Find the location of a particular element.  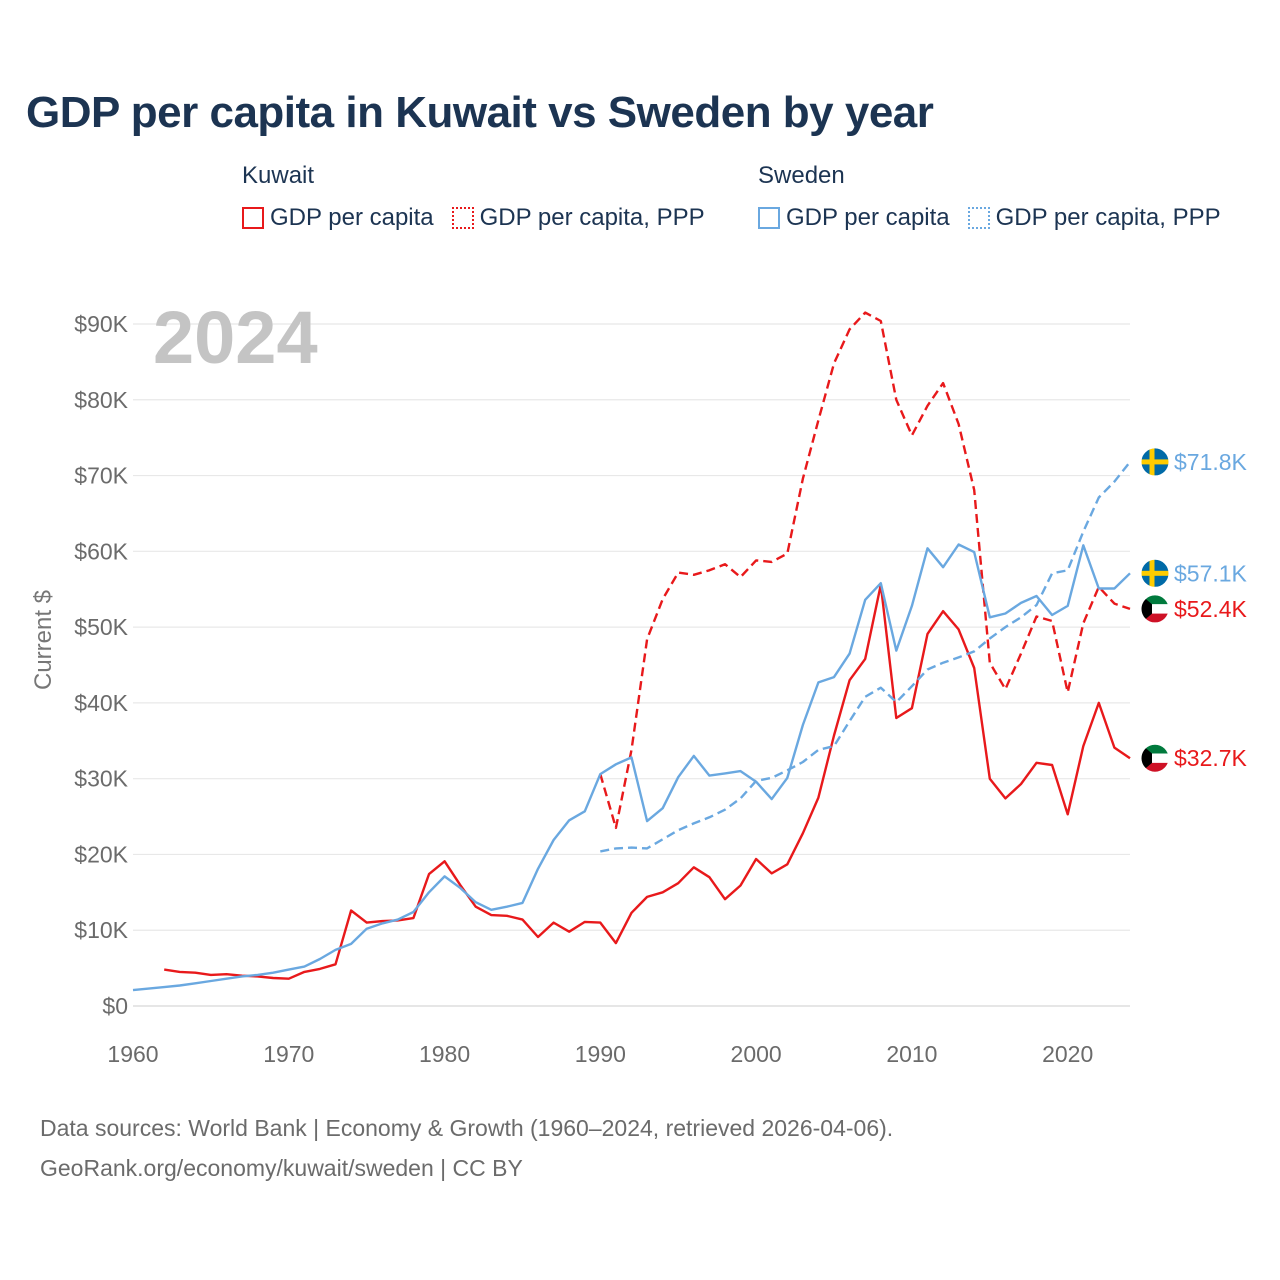

legend-country-sweden: Sweden is located at coordinates (801, 175).